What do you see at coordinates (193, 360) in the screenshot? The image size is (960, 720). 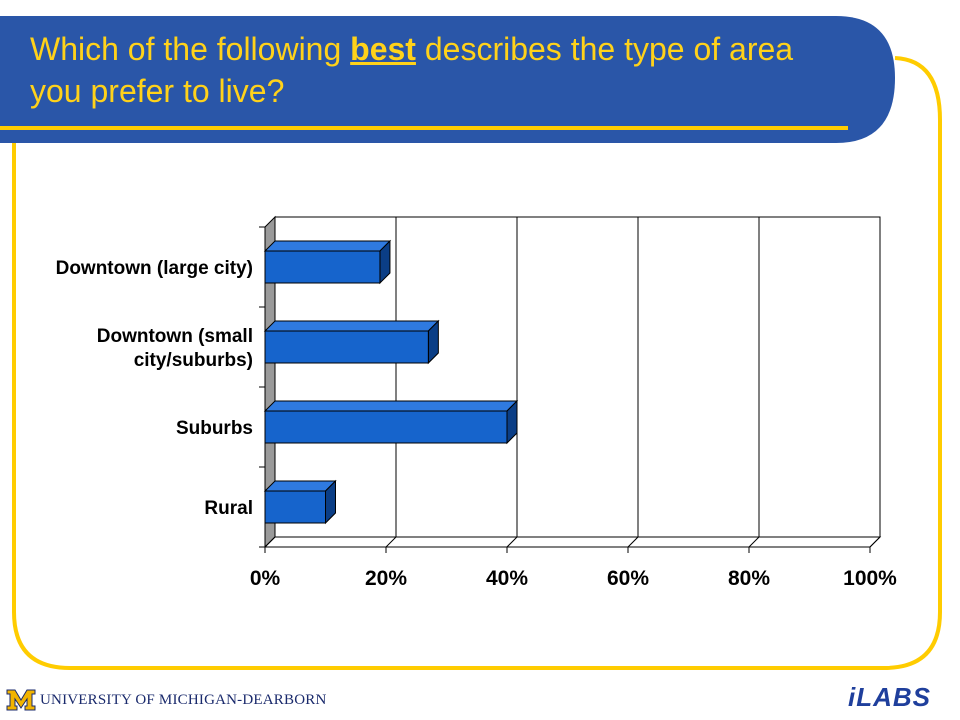 I see `category-label: city/suburbs)` at bounding box center [193, 360].